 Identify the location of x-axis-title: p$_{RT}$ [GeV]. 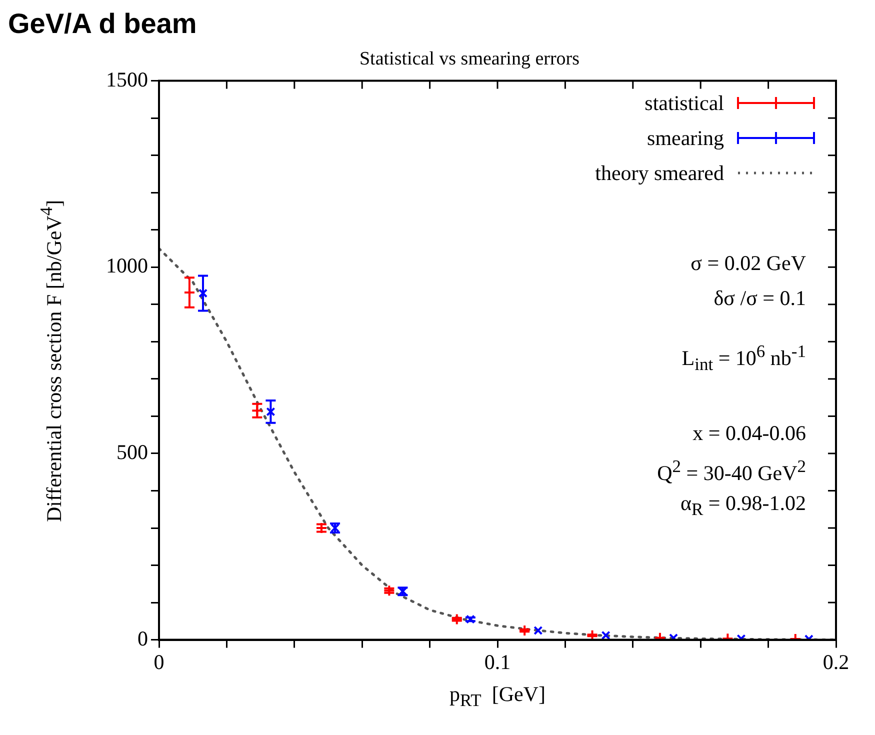
(497, 696).